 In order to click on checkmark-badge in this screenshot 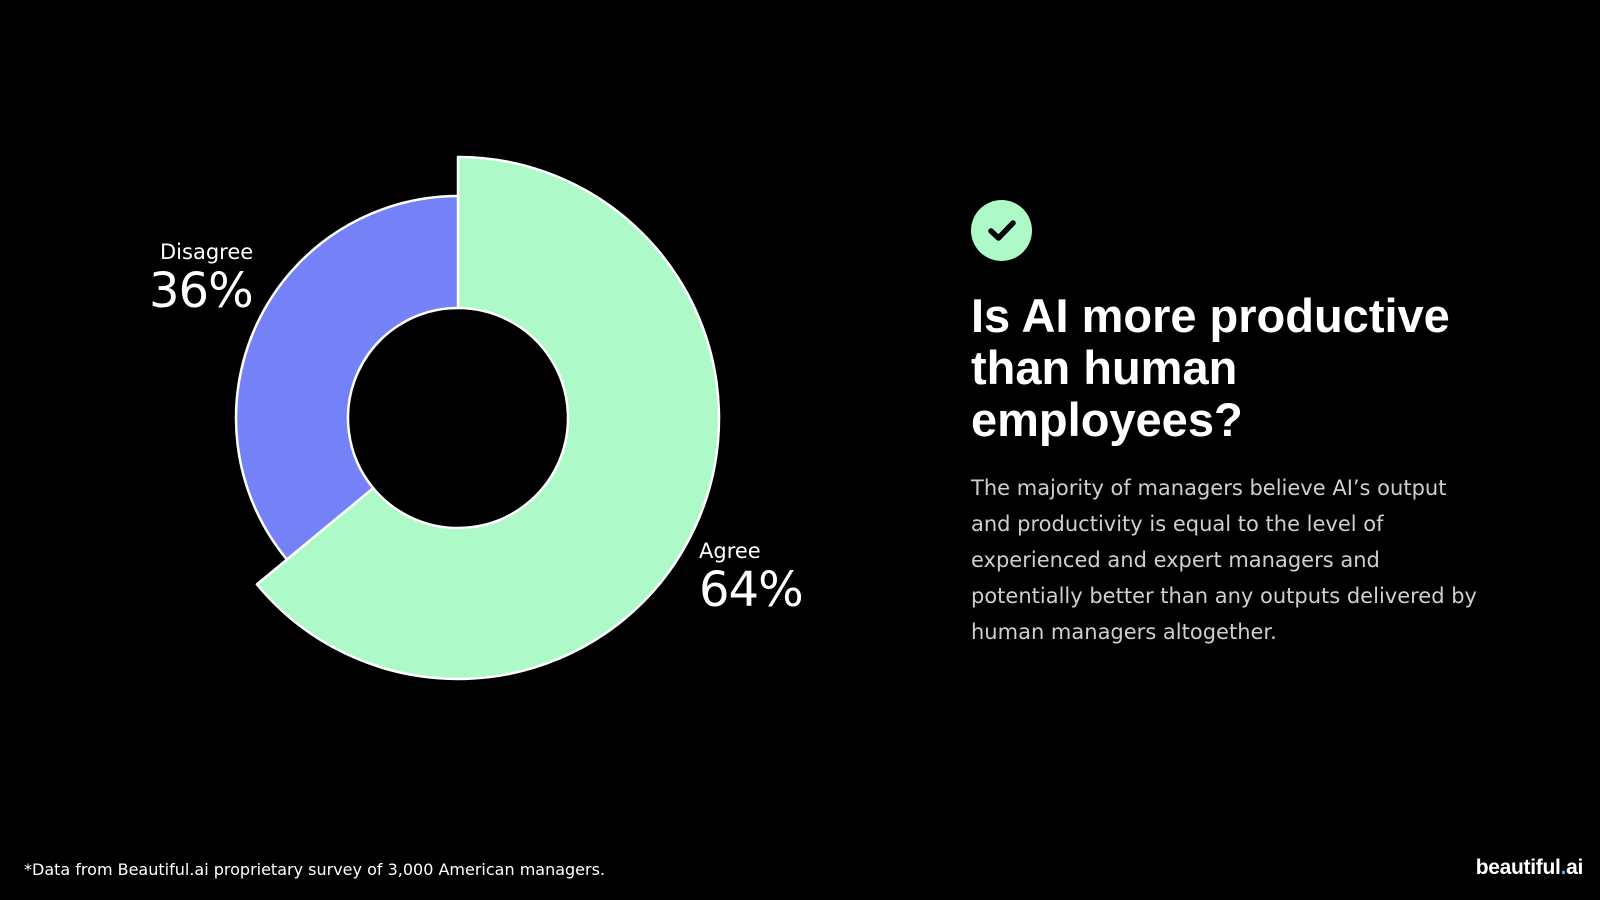, I will do `click(1001, 230)`.